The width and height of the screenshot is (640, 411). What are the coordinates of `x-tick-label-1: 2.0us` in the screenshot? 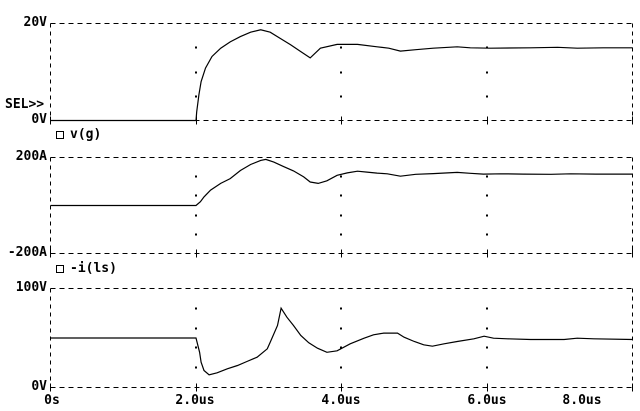 It's located at (195, 400).